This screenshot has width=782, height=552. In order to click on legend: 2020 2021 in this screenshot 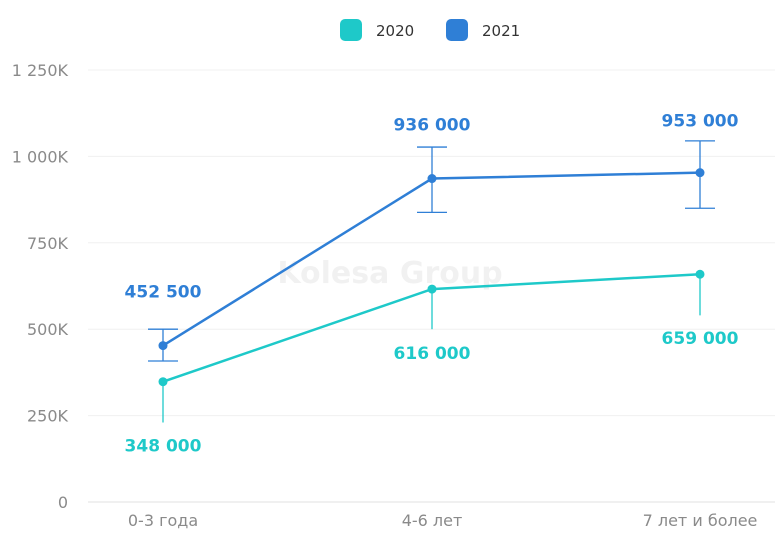, I will do `click(430, 30)`.